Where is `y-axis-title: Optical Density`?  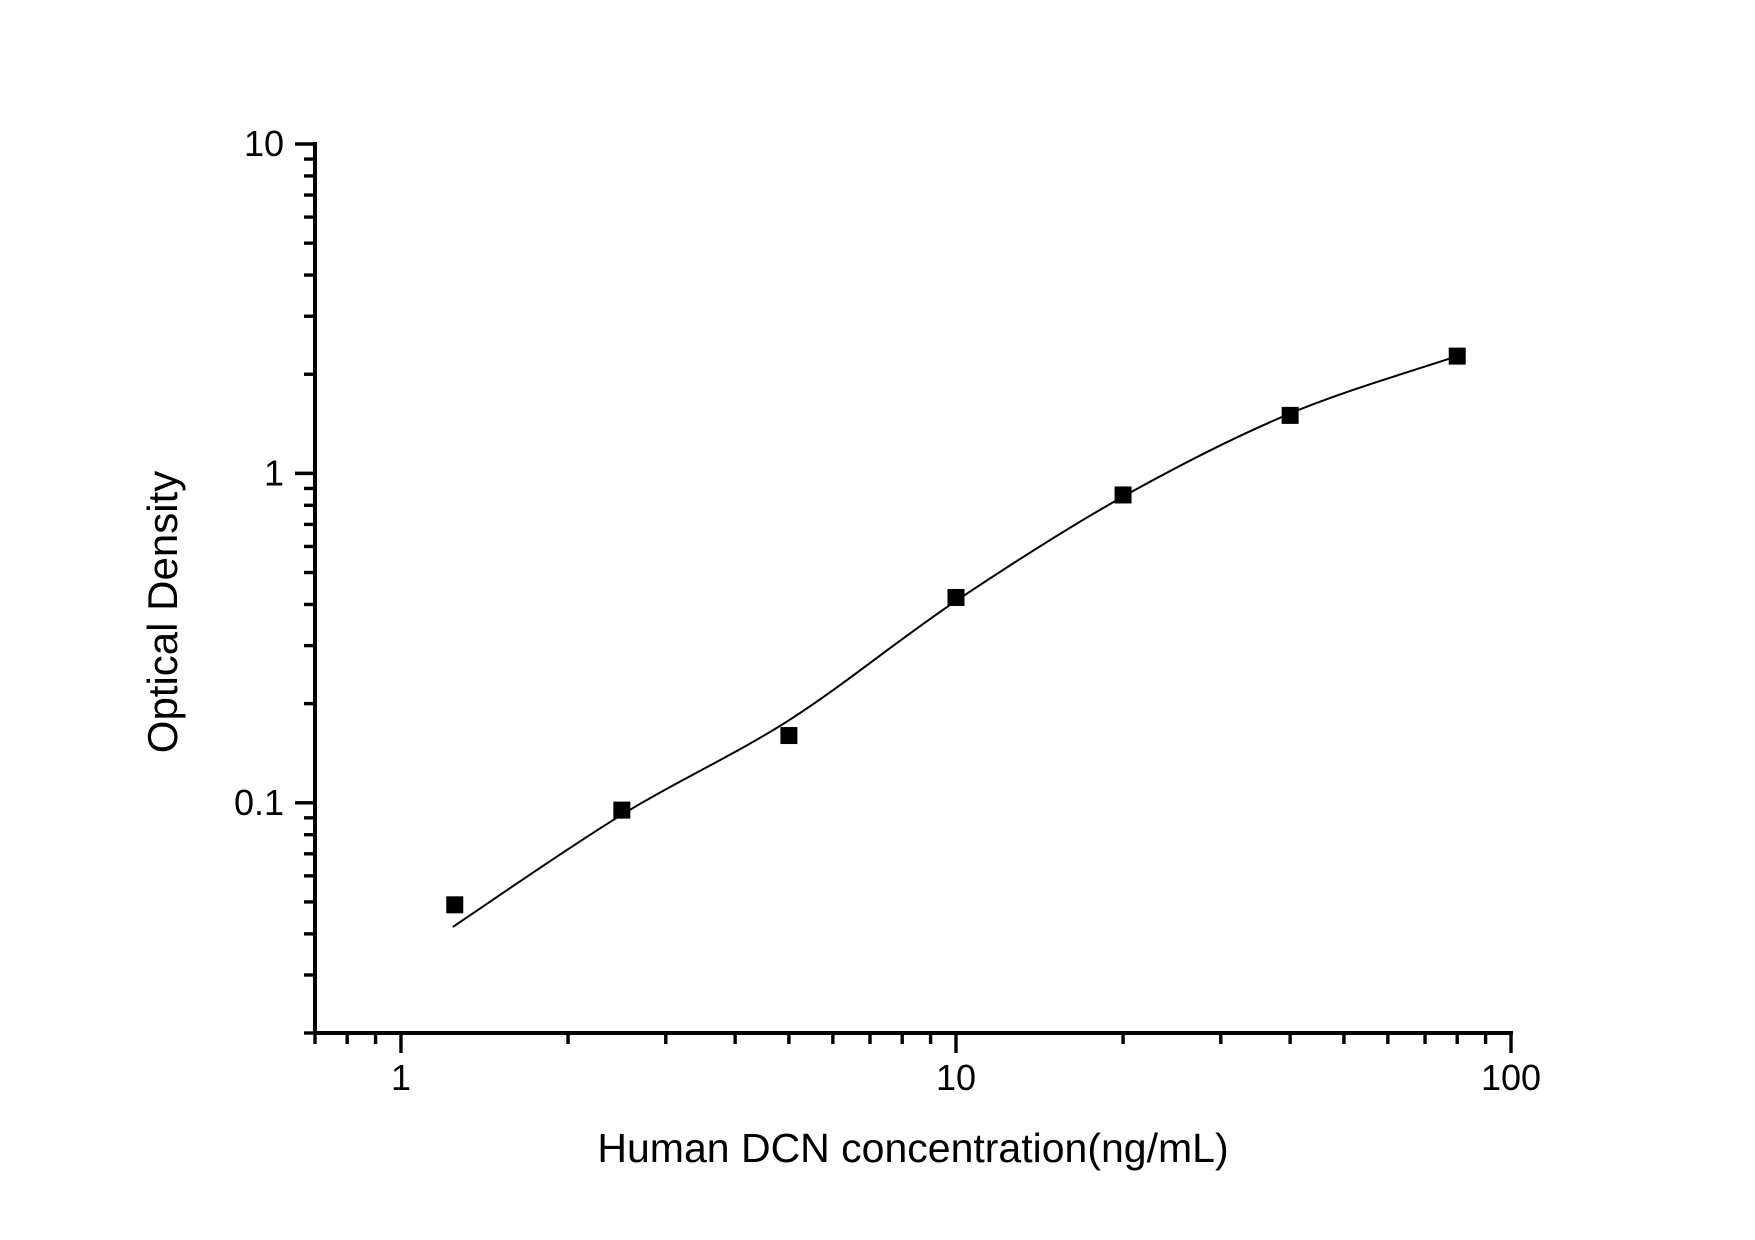
y-axis-title: Optical Density is located at coordinates (162, 612).